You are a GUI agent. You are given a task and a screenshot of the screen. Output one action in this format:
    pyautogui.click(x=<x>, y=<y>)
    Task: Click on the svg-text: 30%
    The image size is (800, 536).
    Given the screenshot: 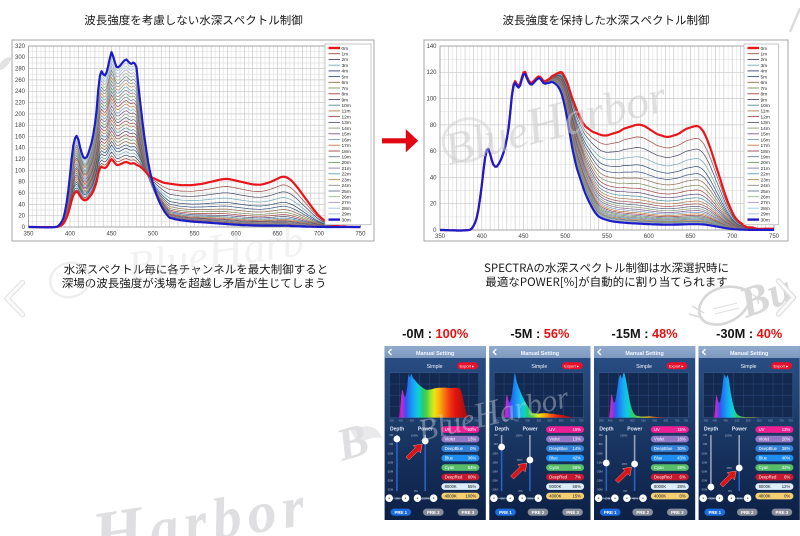 What is the action you would take?
    pyautogui.click(x=681, y=448)
    